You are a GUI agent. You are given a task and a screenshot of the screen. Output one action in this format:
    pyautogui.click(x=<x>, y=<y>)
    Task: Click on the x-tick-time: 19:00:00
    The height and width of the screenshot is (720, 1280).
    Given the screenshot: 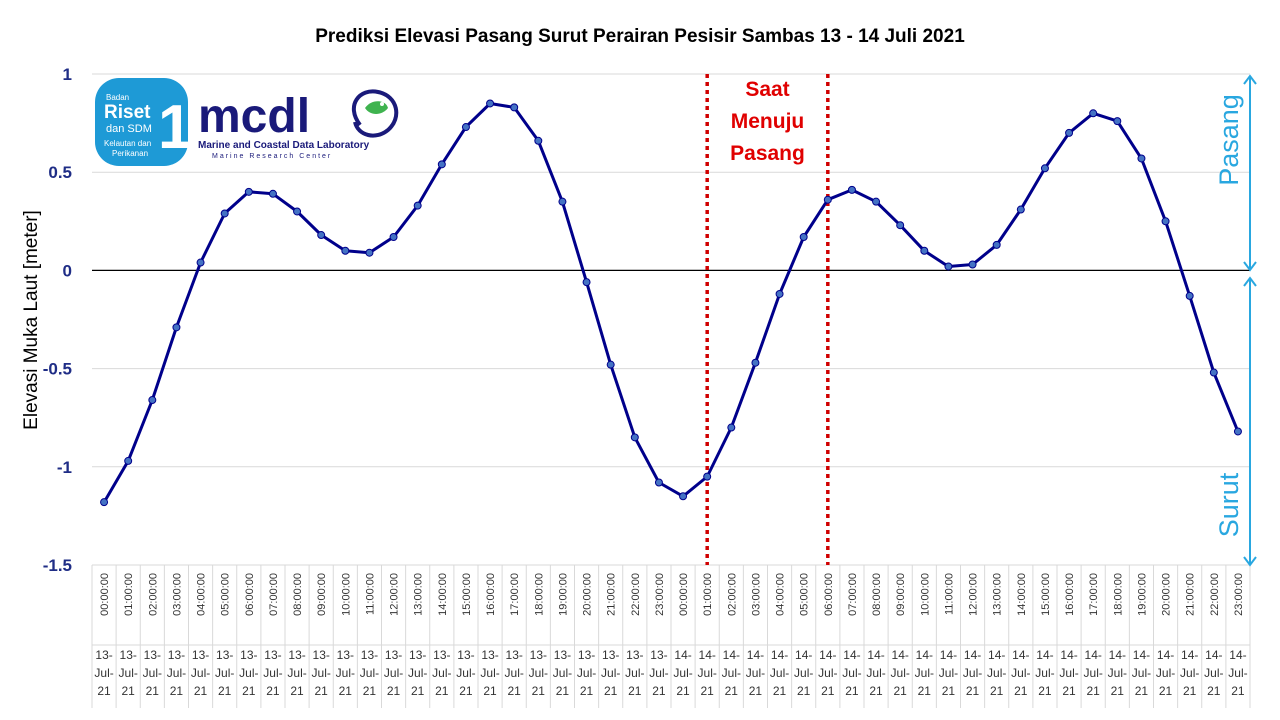 What is the action you would take?
    pyautogui.click(x=1142, y=594)
    